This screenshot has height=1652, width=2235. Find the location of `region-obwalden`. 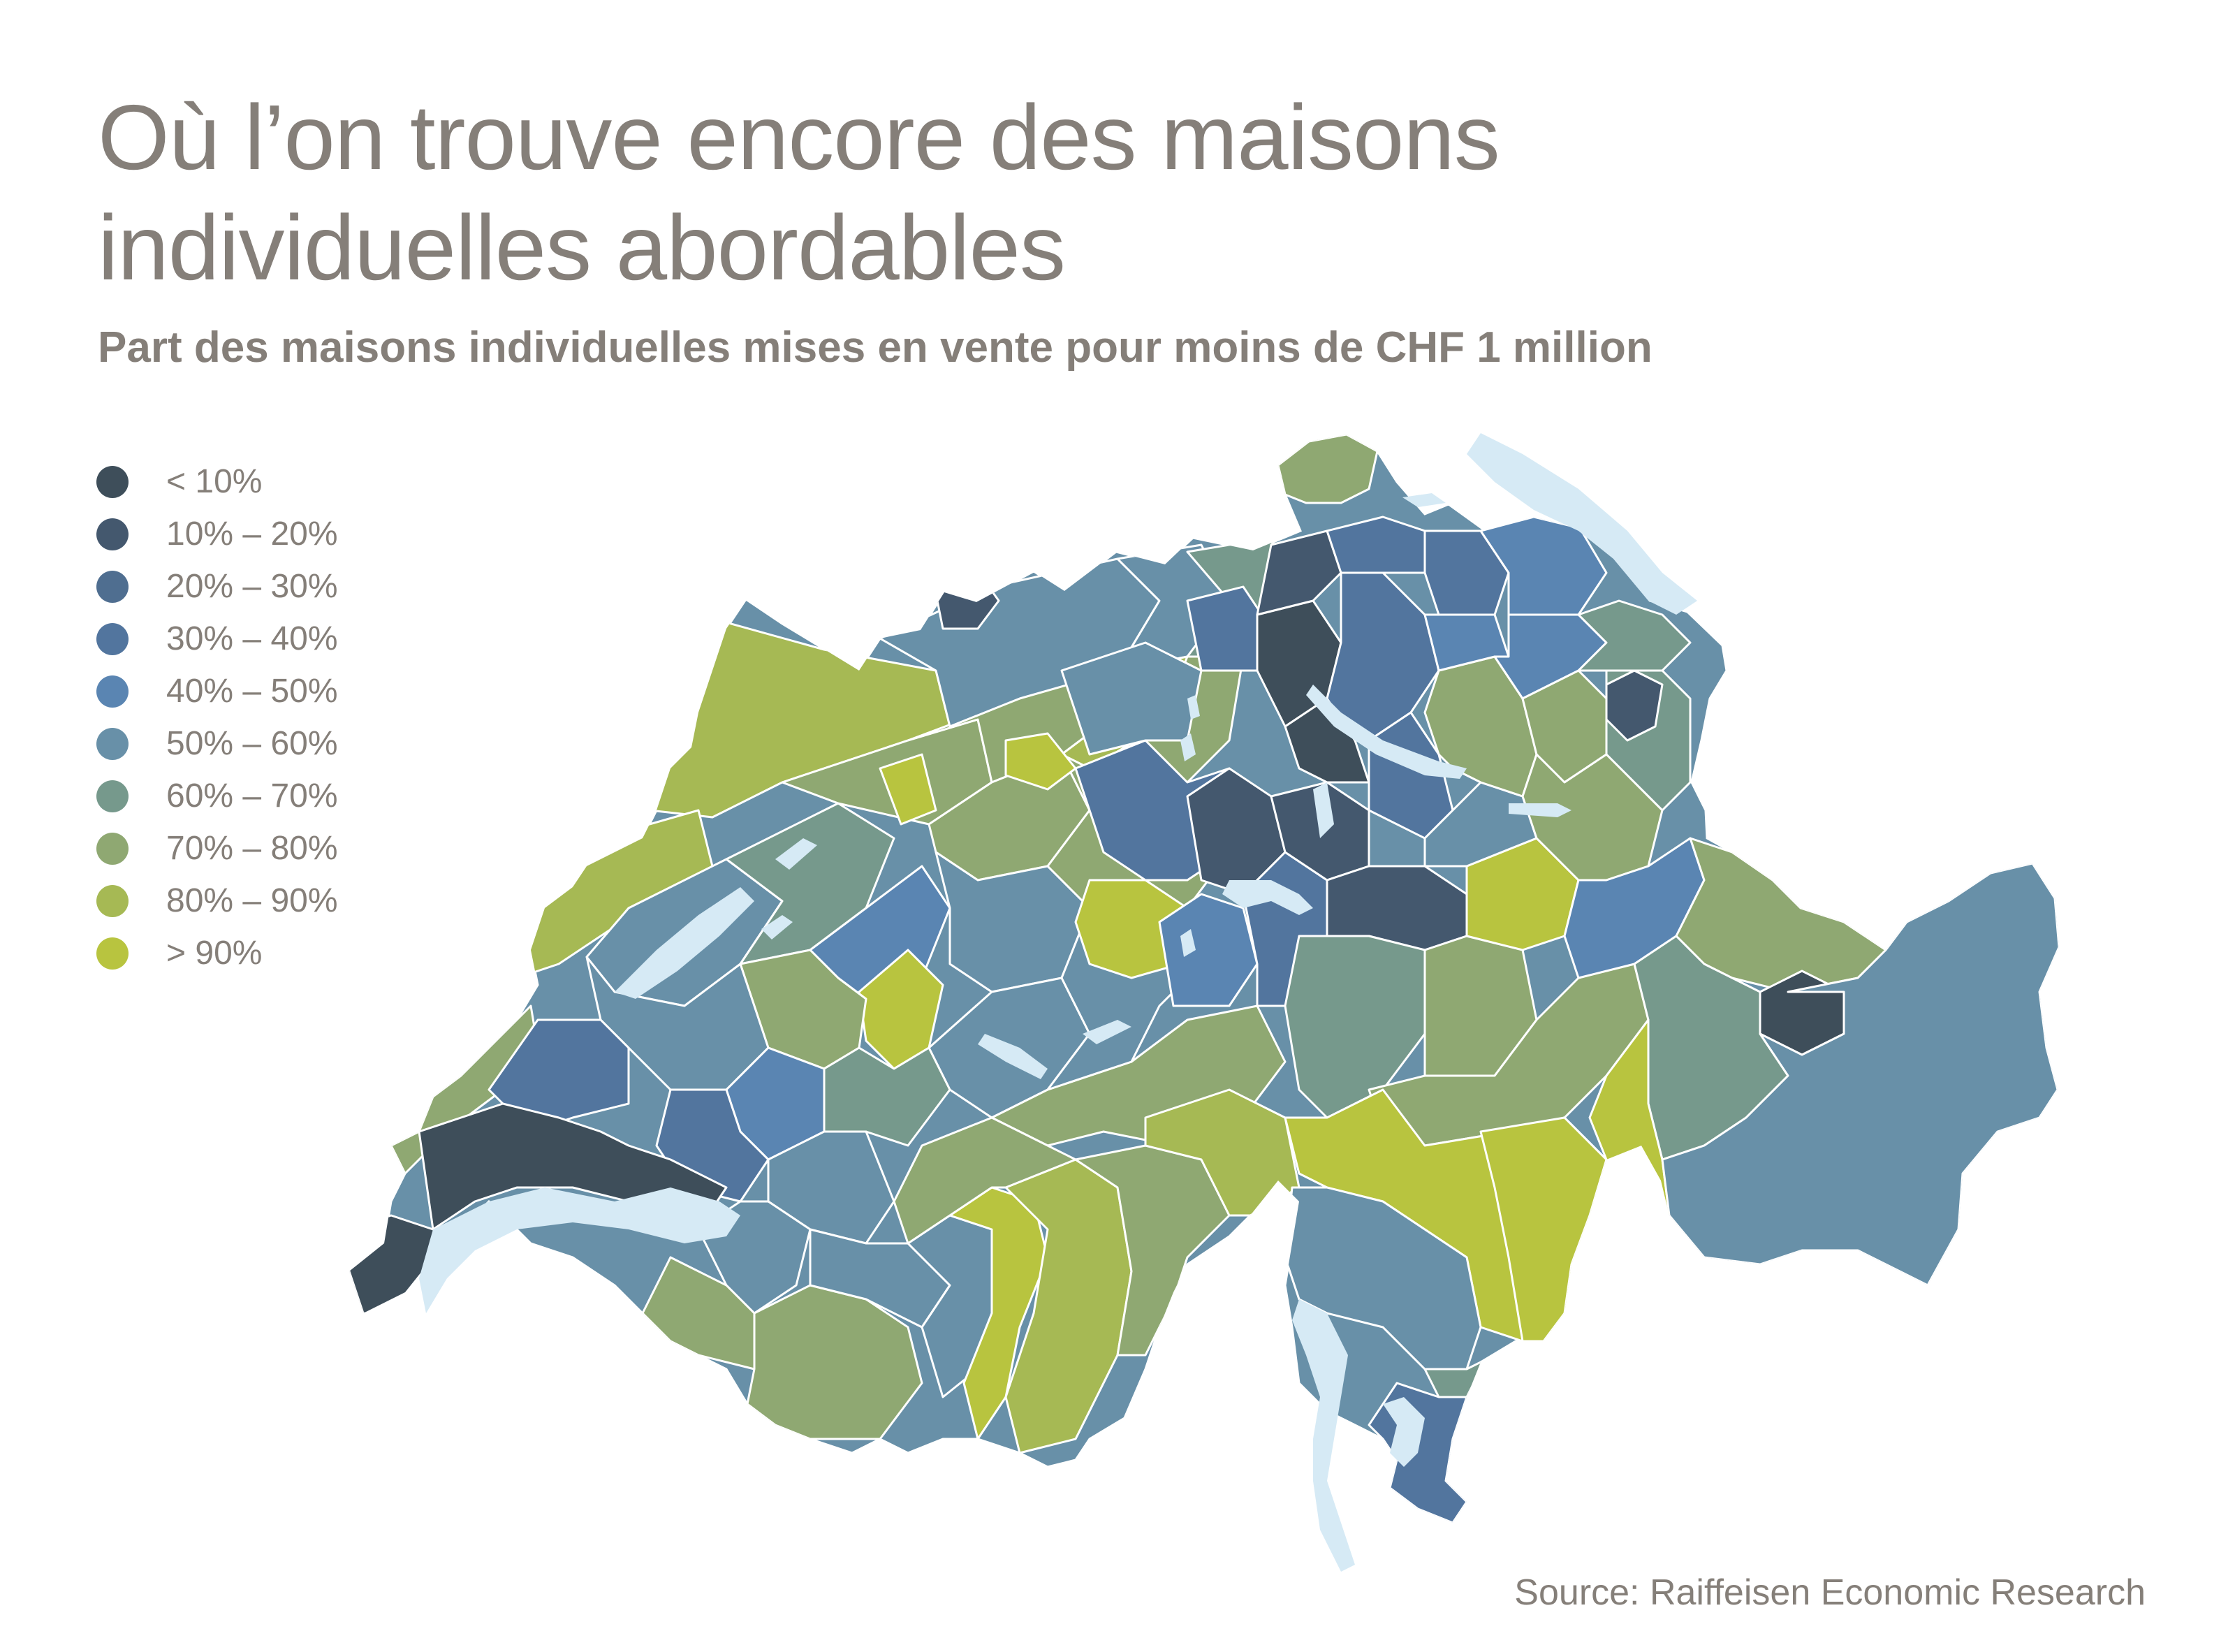

region-obwalden is located at coordinates (1132, 929).